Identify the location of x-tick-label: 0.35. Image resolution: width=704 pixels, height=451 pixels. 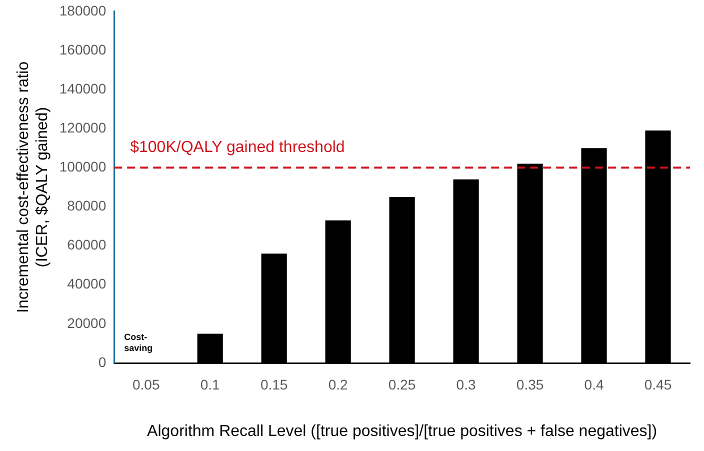
(530, 384).